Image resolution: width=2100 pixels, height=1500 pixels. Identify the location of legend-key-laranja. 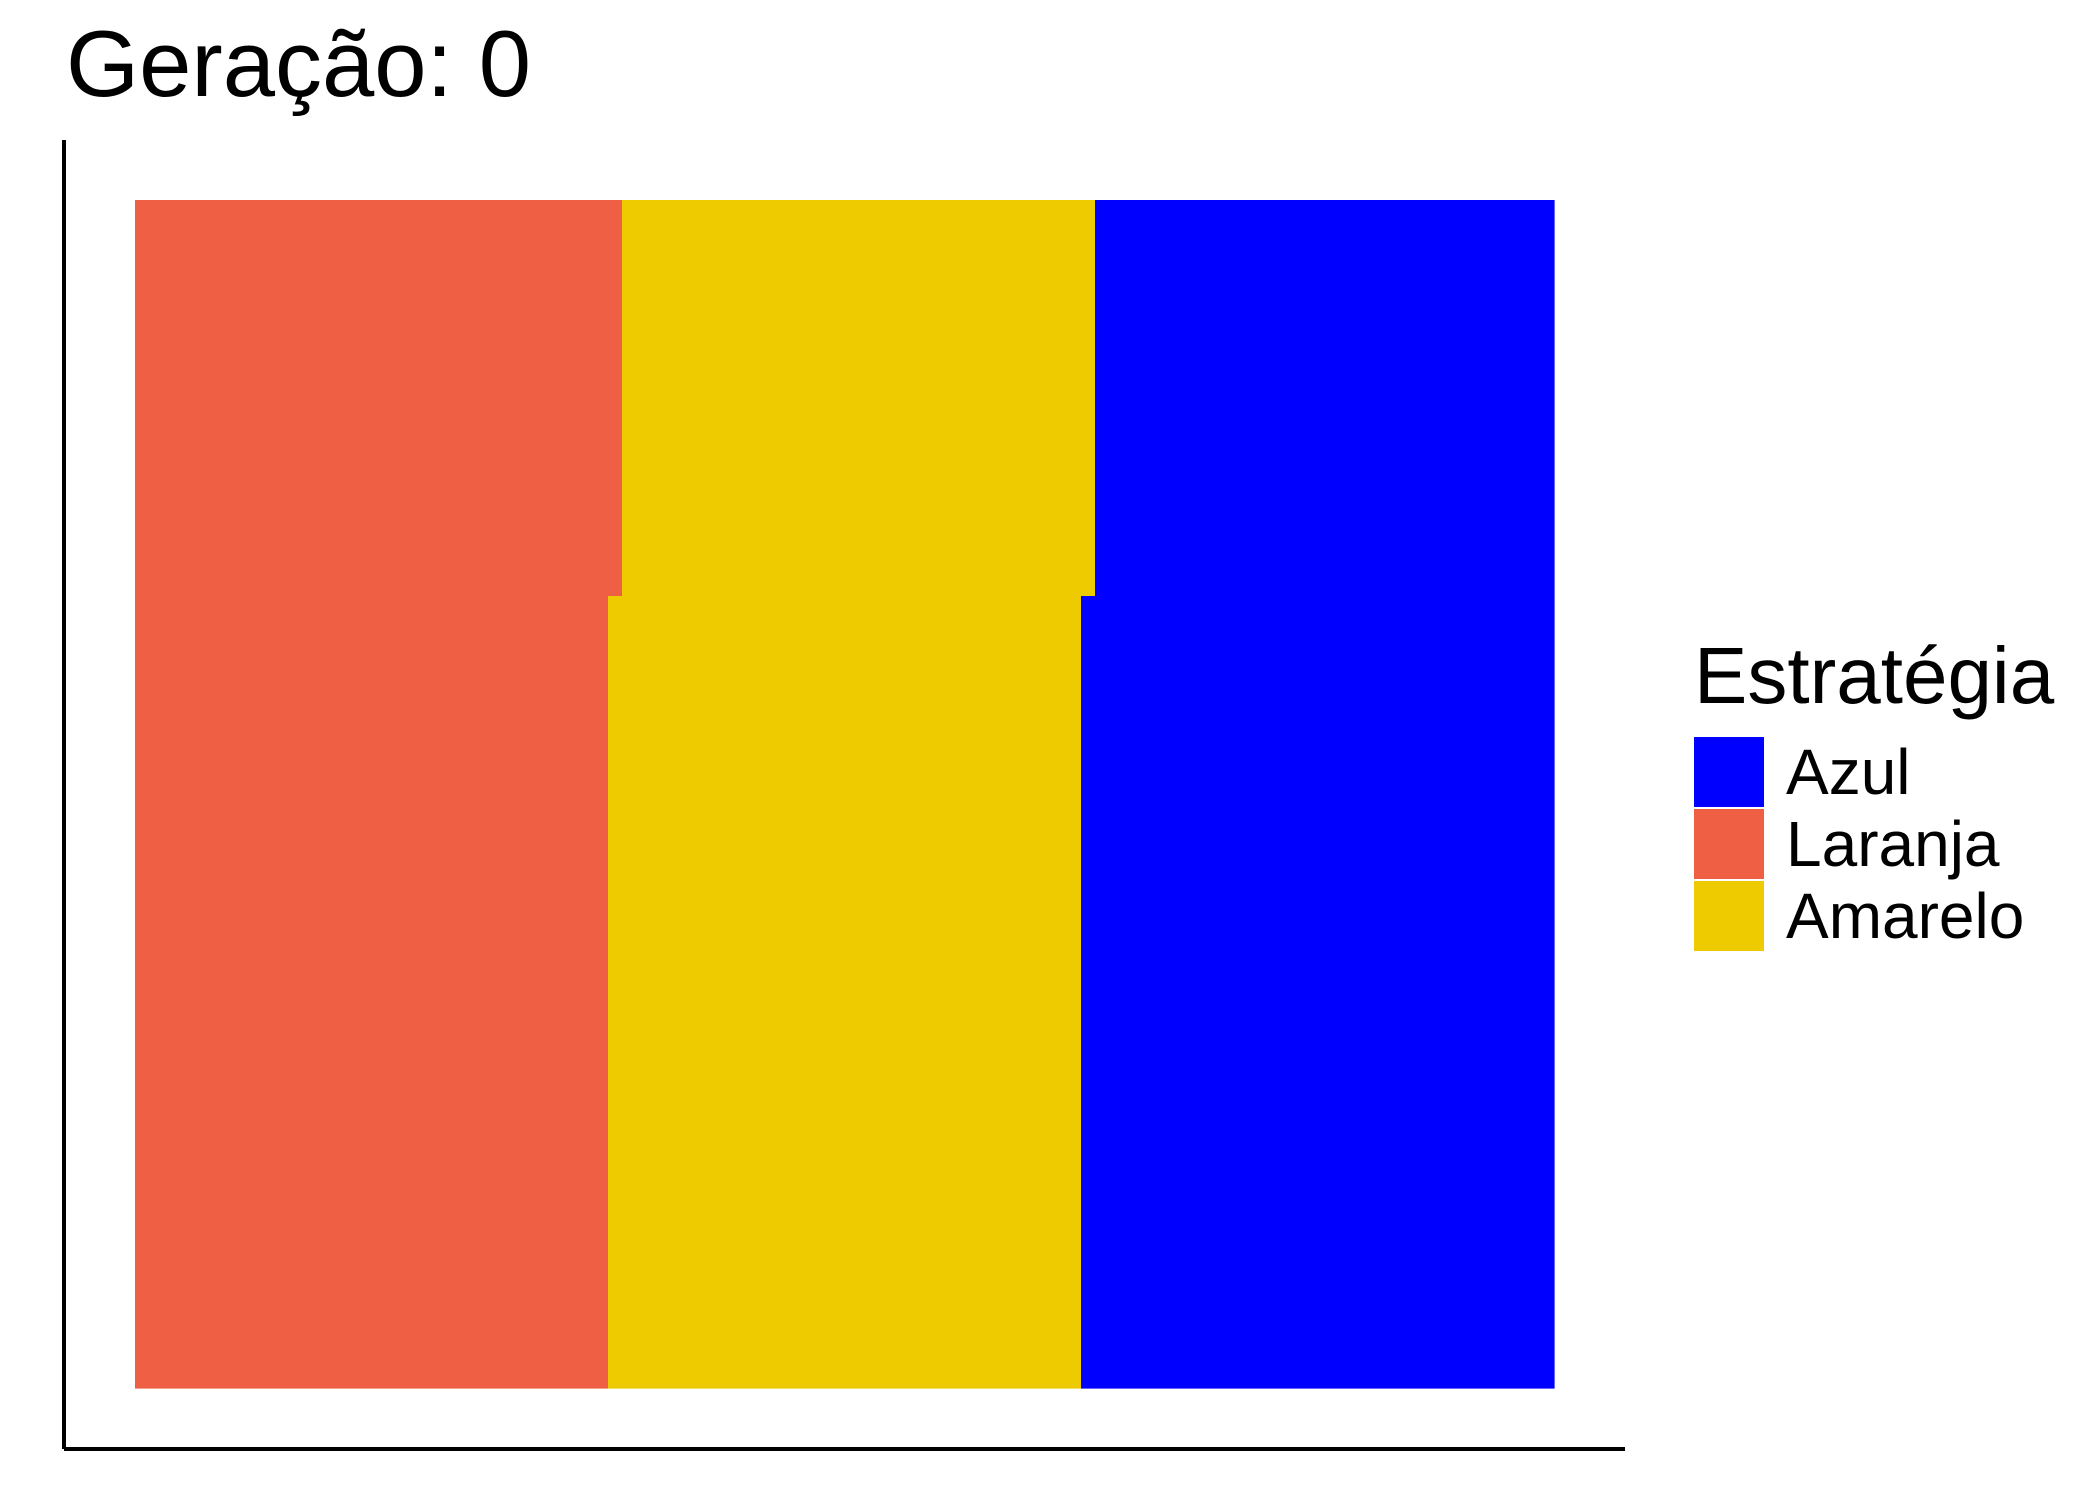
(1729, 844).